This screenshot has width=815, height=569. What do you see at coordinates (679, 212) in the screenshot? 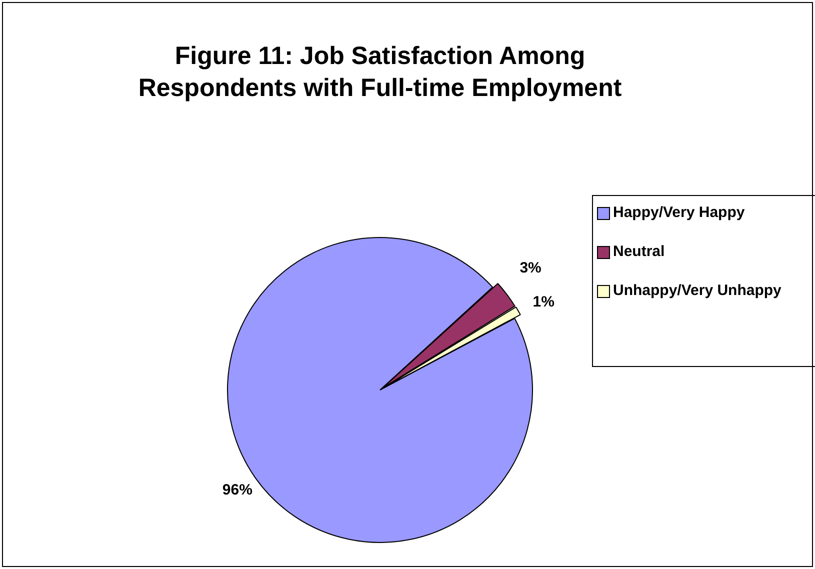
I see `legend-label: Happy/Very Happy` at bounding box center [679, 212].